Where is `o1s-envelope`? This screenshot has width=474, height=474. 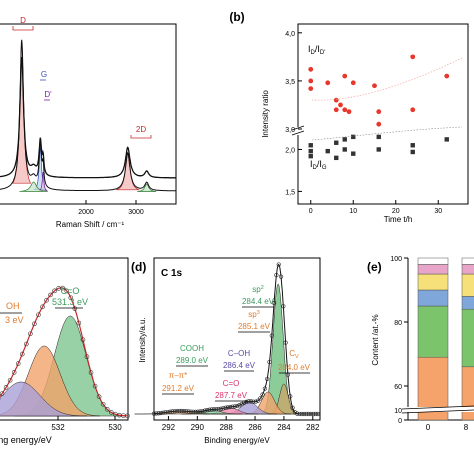
o1s-envelope is located at coordinates (64, 352).